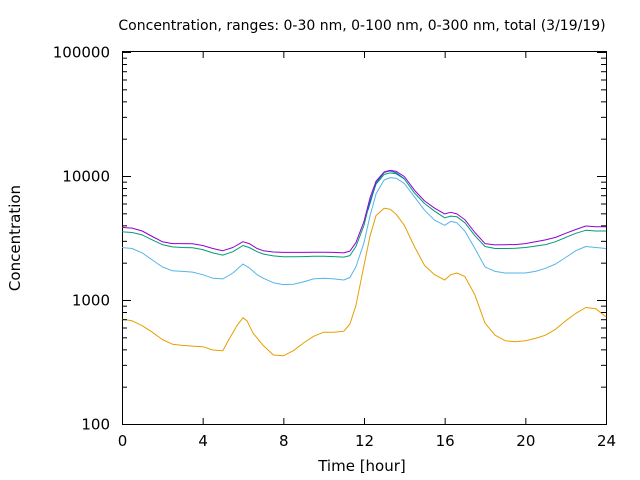 The image size is (640, 480). Describe the element at coordinates (203, 441) in the screenshot. I see `x-tick-label: 4` at that location.